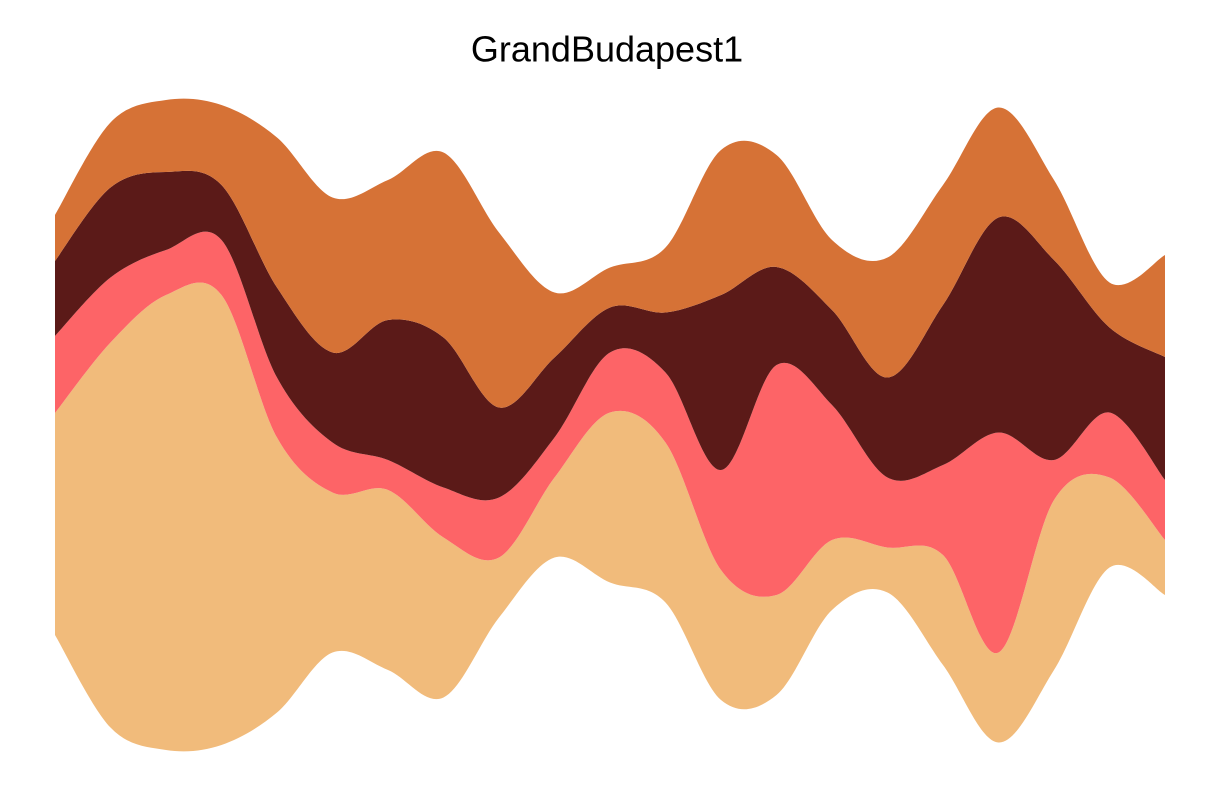  What do you see at coordinates (607, 49) in the screenshot?
I see `chart-title: GrandBudapest1` at bounding box center [607, 49].